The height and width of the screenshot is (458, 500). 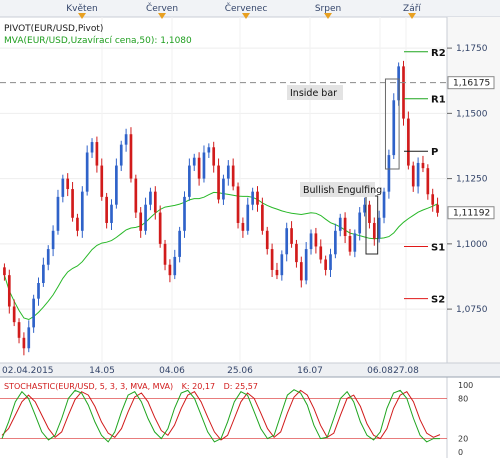 What do you see at coordinates (310, 371) in the screenshot?
I see `date-tick-label: 16.07` at bounding box center [310, 371].